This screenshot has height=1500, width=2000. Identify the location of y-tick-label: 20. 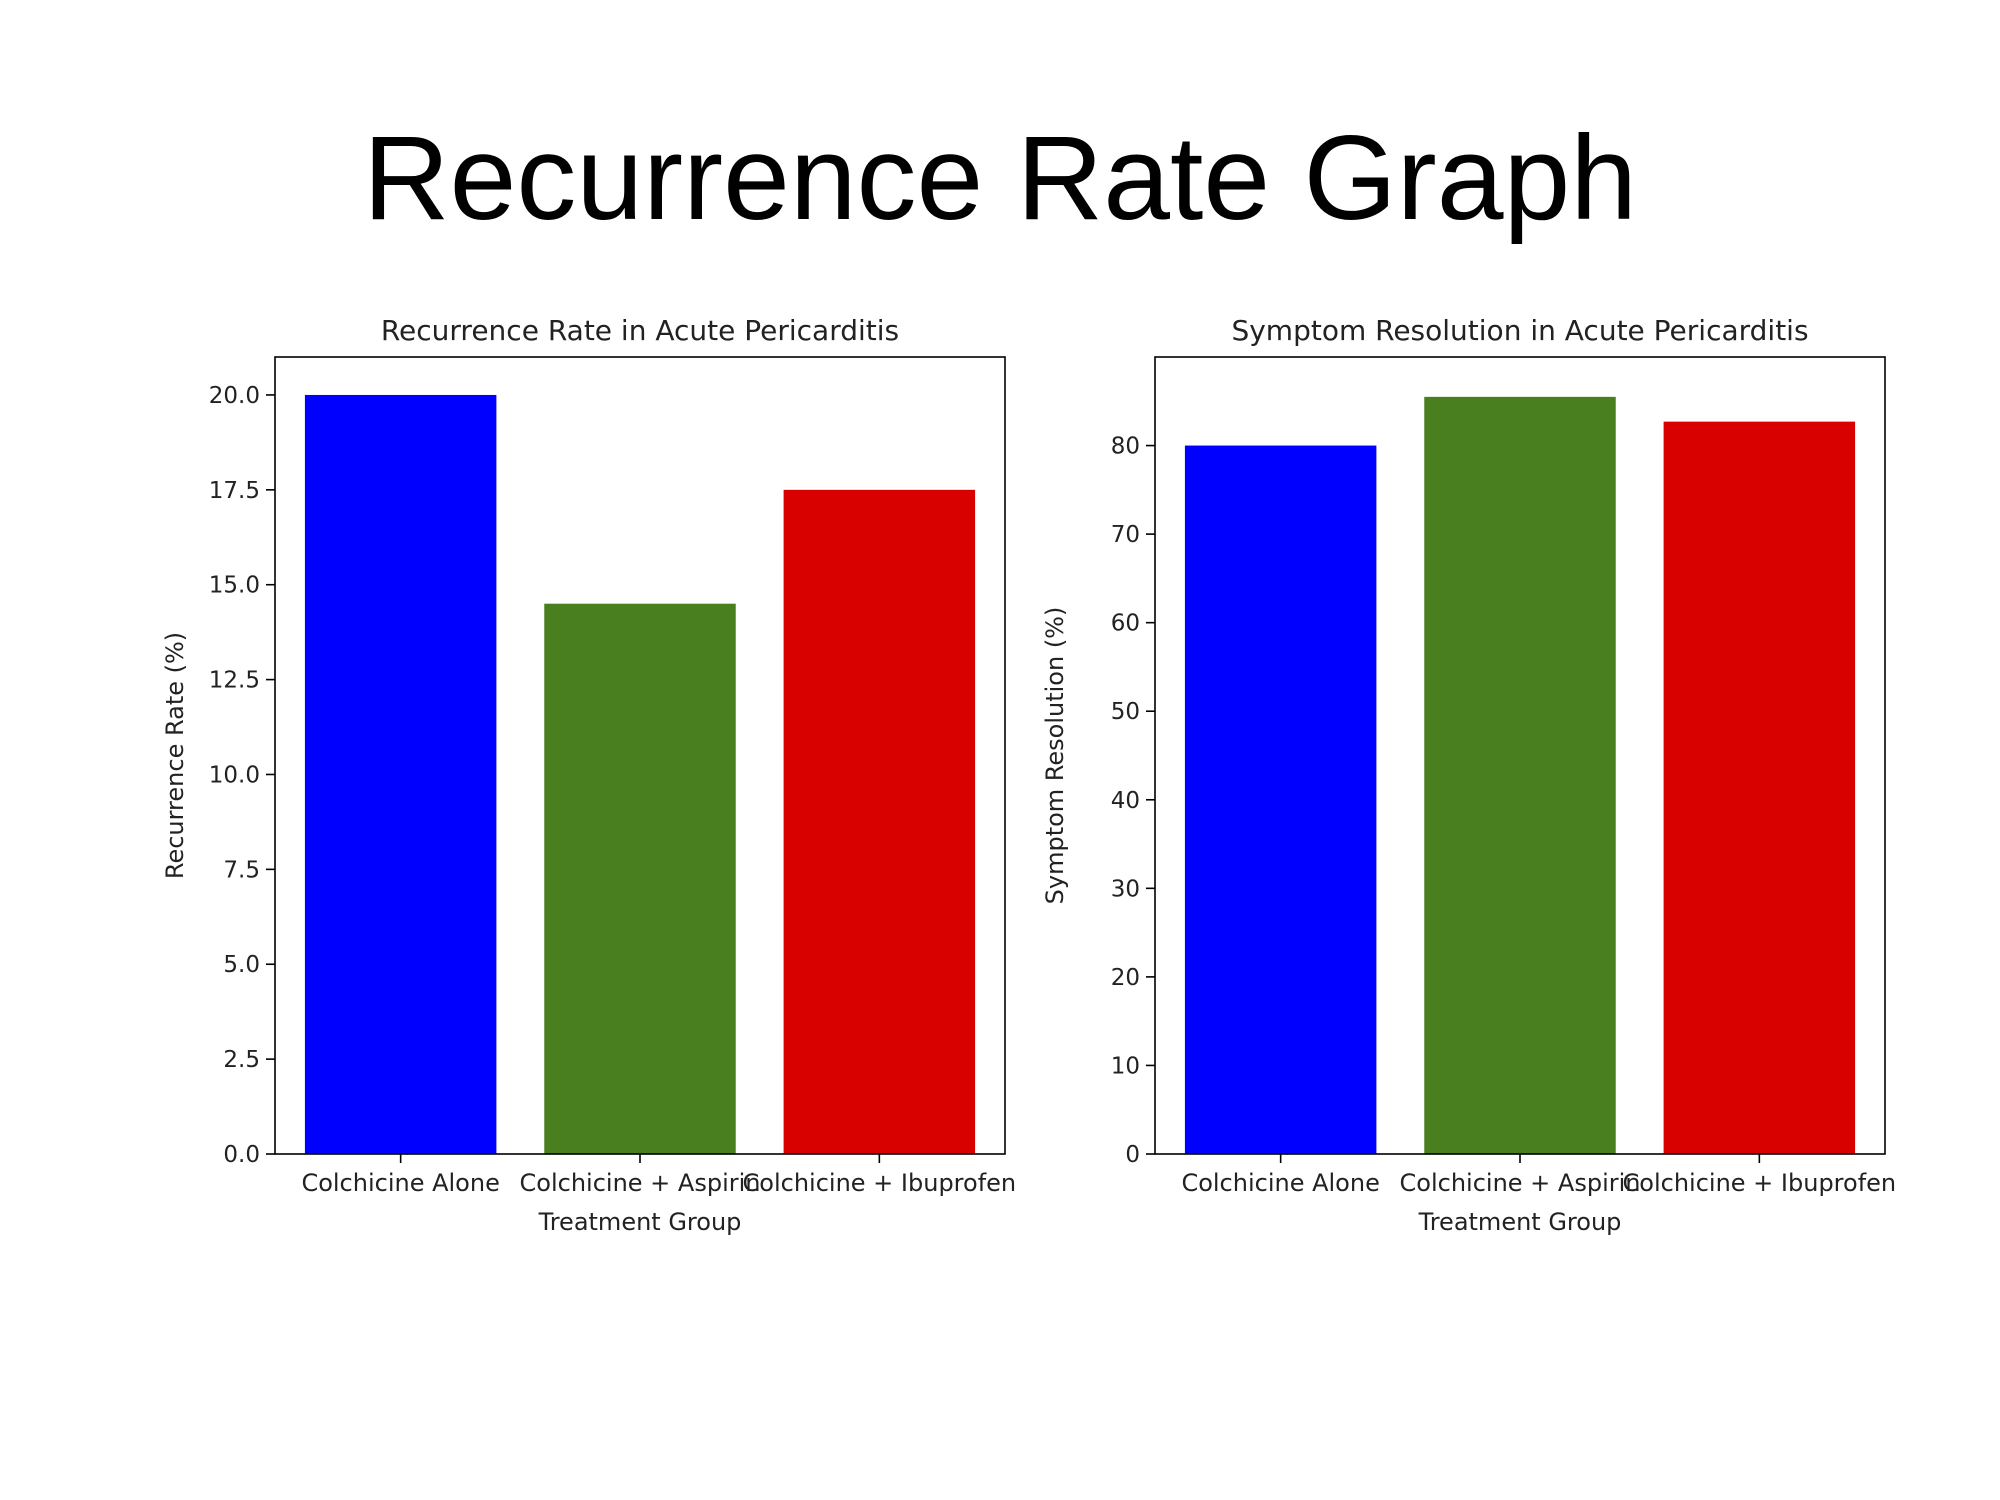
(1125, 978).